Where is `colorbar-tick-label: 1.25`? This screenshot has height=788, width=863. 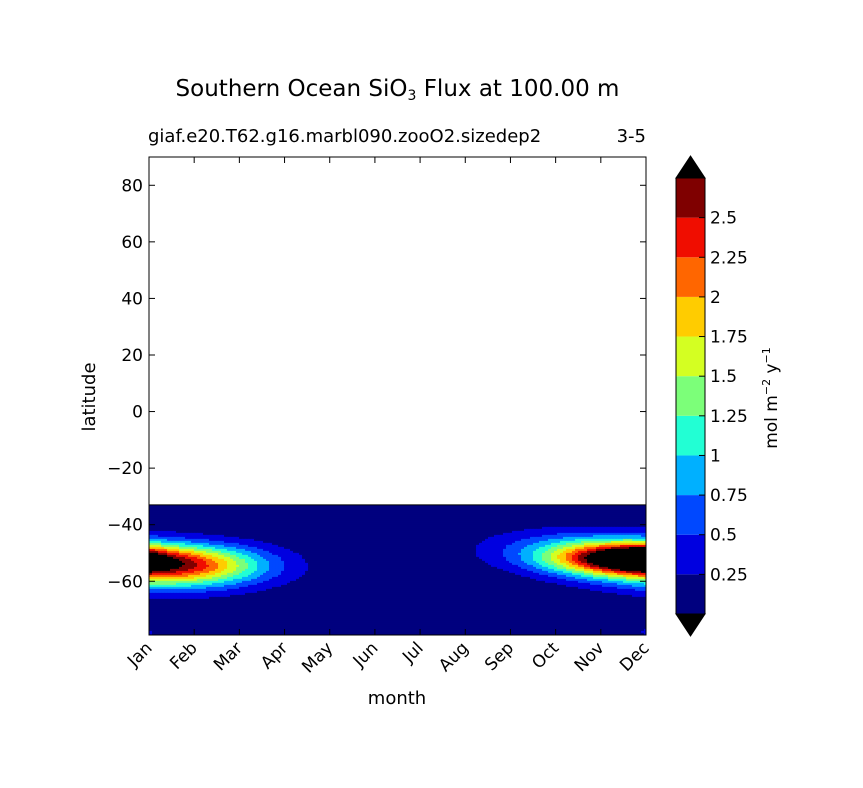
colorbar-tick-label: 1.25 is located at coordinates (729, 417).